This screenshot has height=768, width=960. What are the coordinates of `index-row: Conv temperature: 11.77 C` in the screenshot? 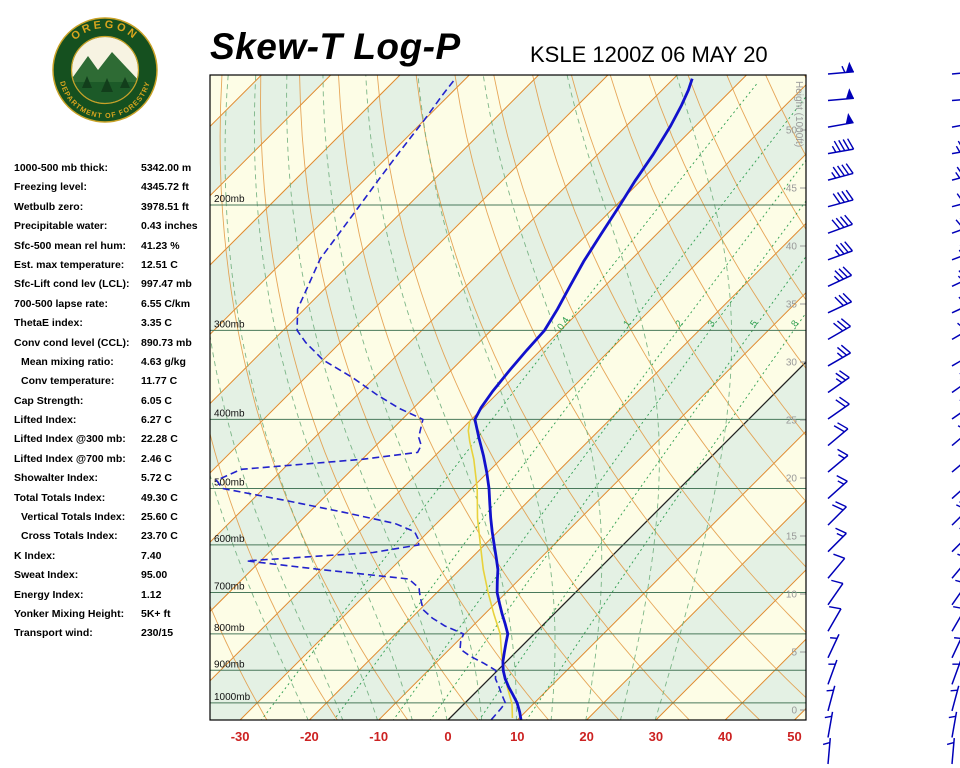 It's located at (112, 382).